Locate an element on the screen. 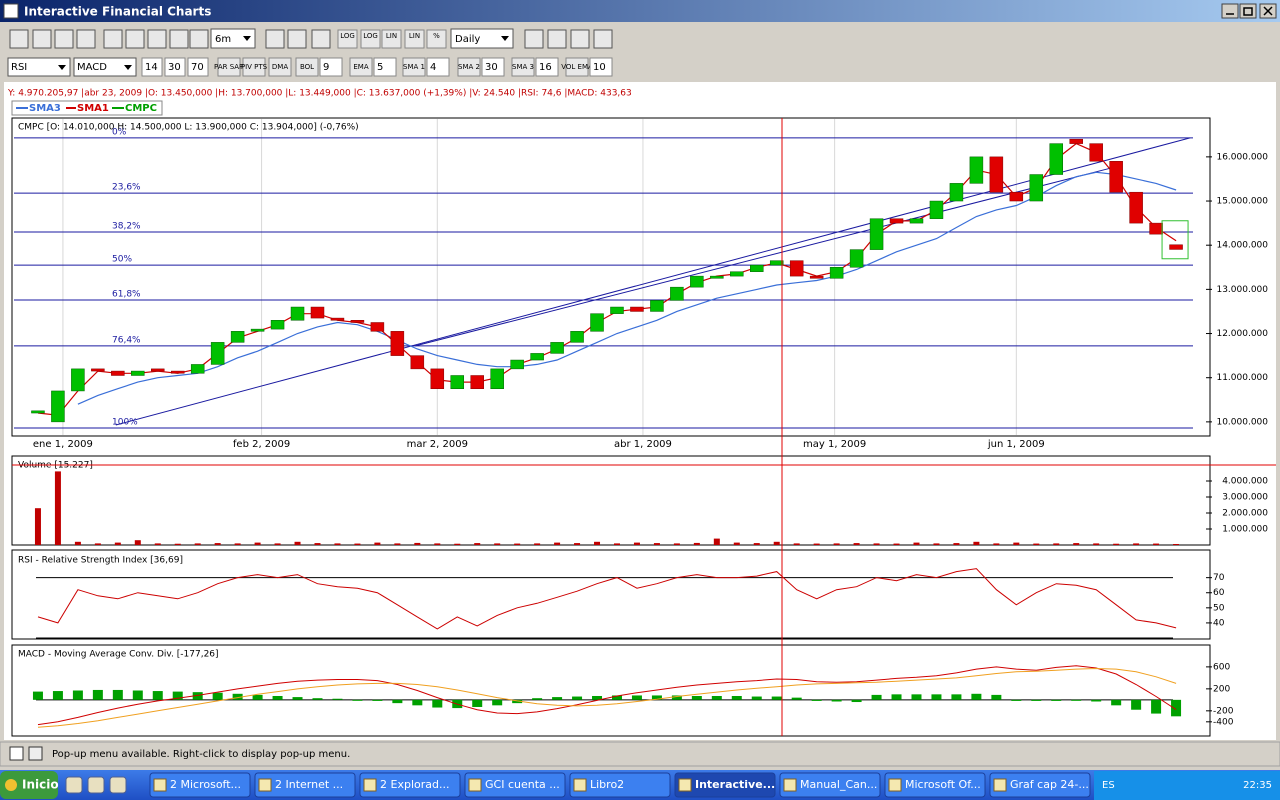 Image resolution: width=1280 pixels, height=800 pixels. y-tick-label: -200 is located at coordinates (1223, 711).